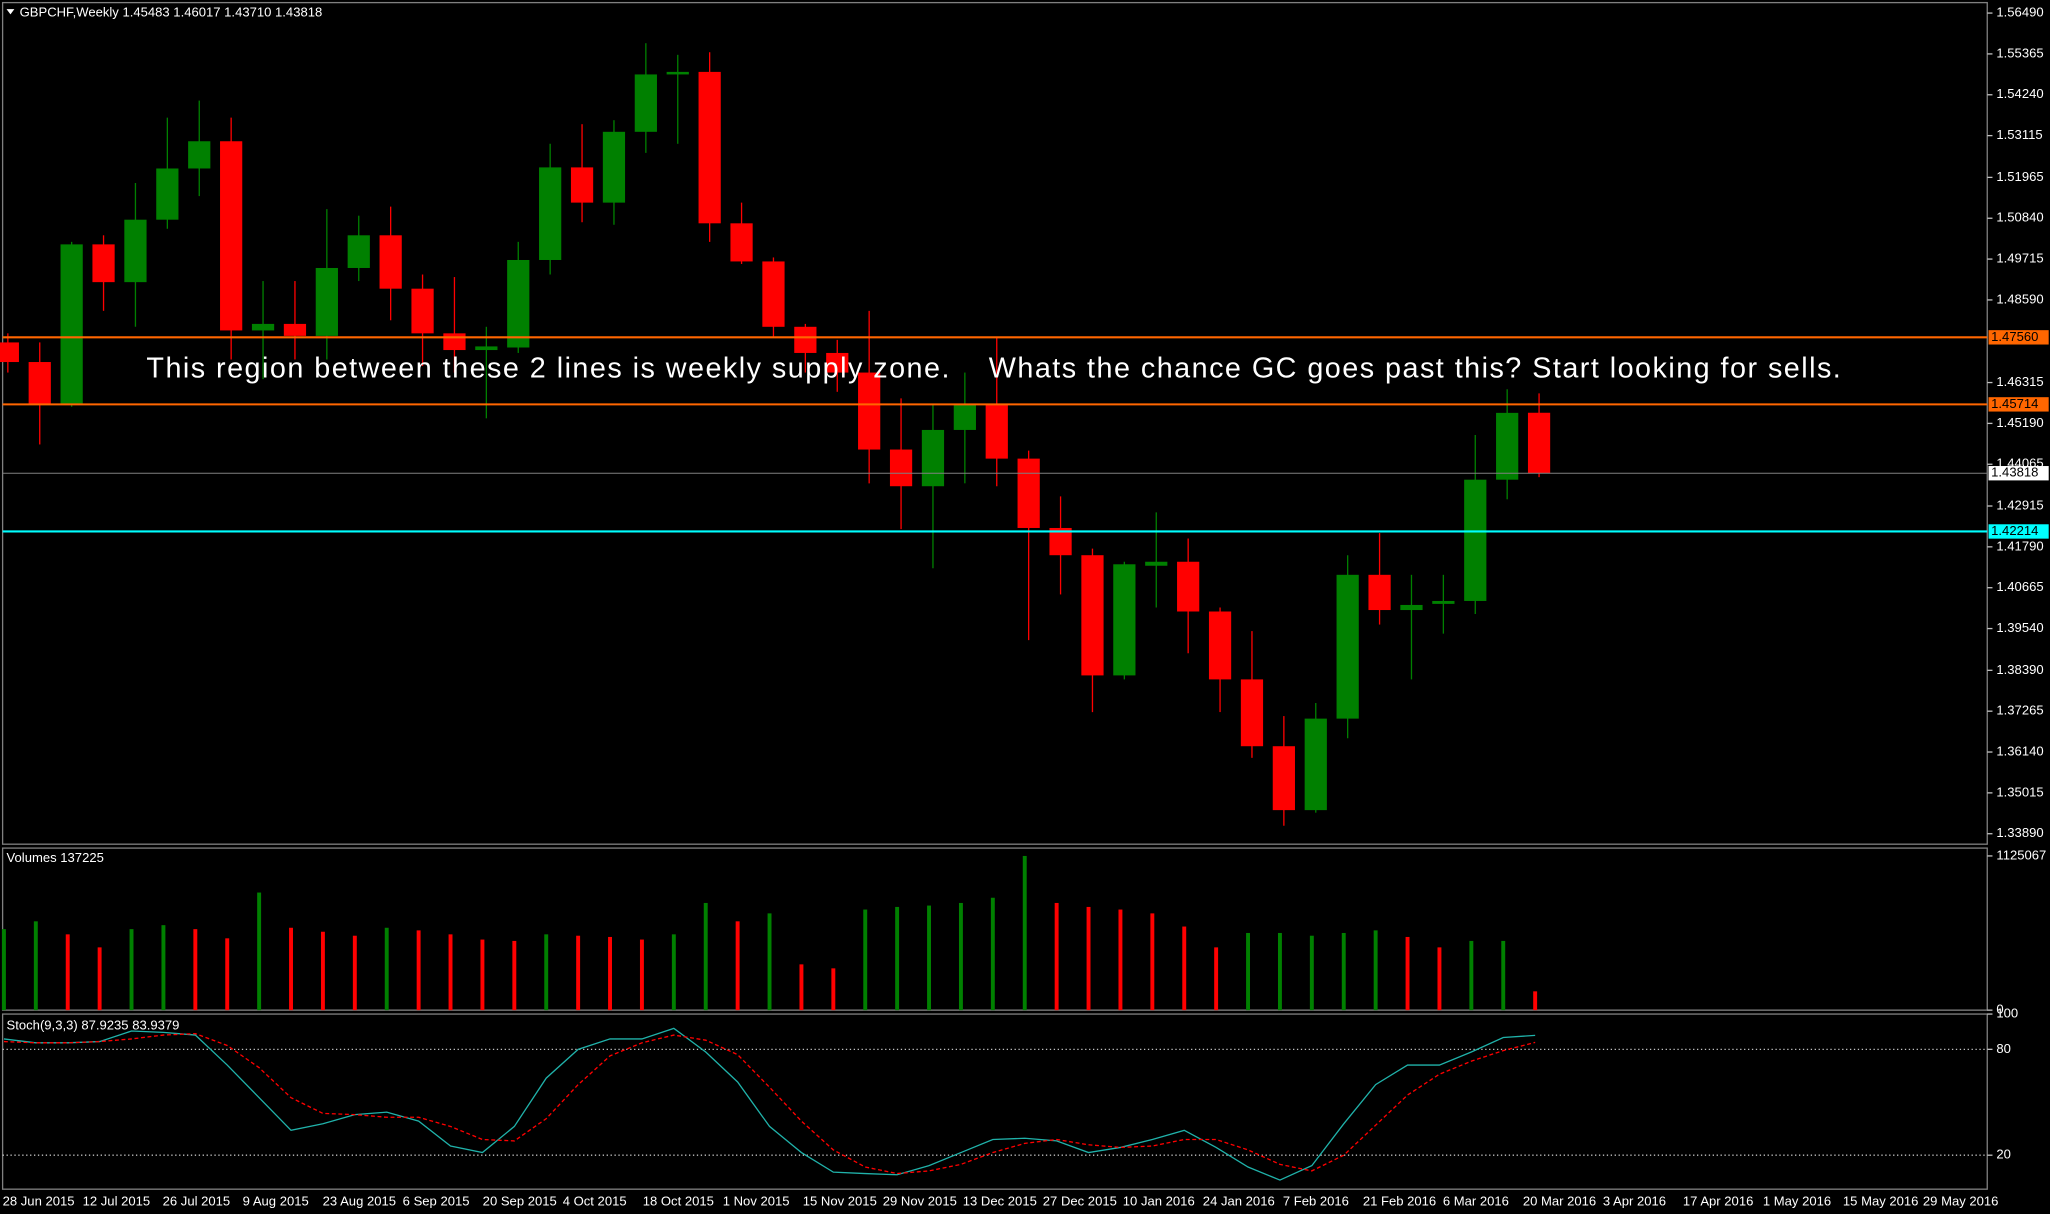 The height and width of the screenshot is (1214, 2050). Describe the element at coordinates (55, 857) in the screenshot. I see `volume-title: Volumes 137225` at that location.